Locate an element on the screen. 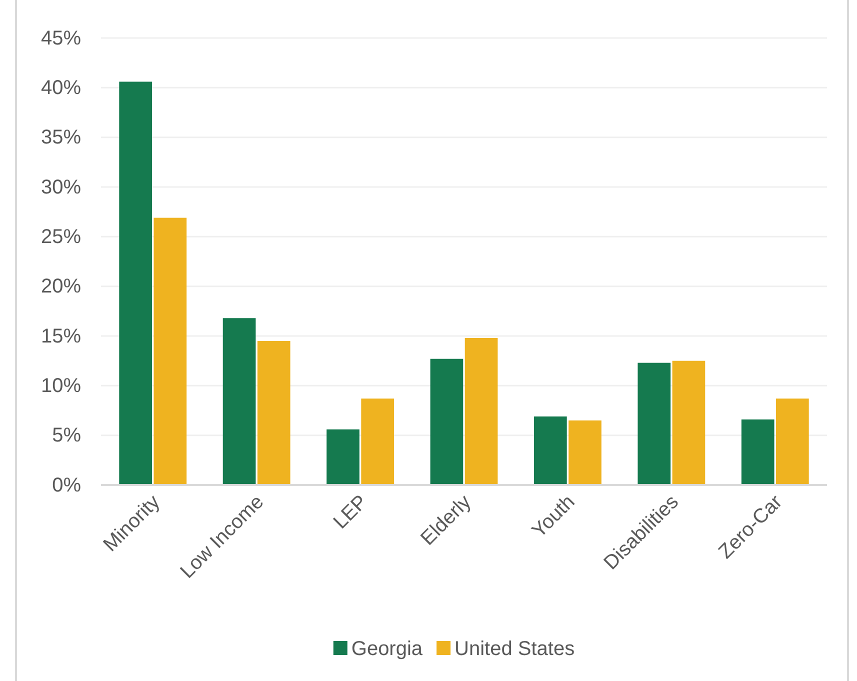 The height and width of the screenshot is (681, 857). y-tick-label: 5% is located at coordinates (67, 435).